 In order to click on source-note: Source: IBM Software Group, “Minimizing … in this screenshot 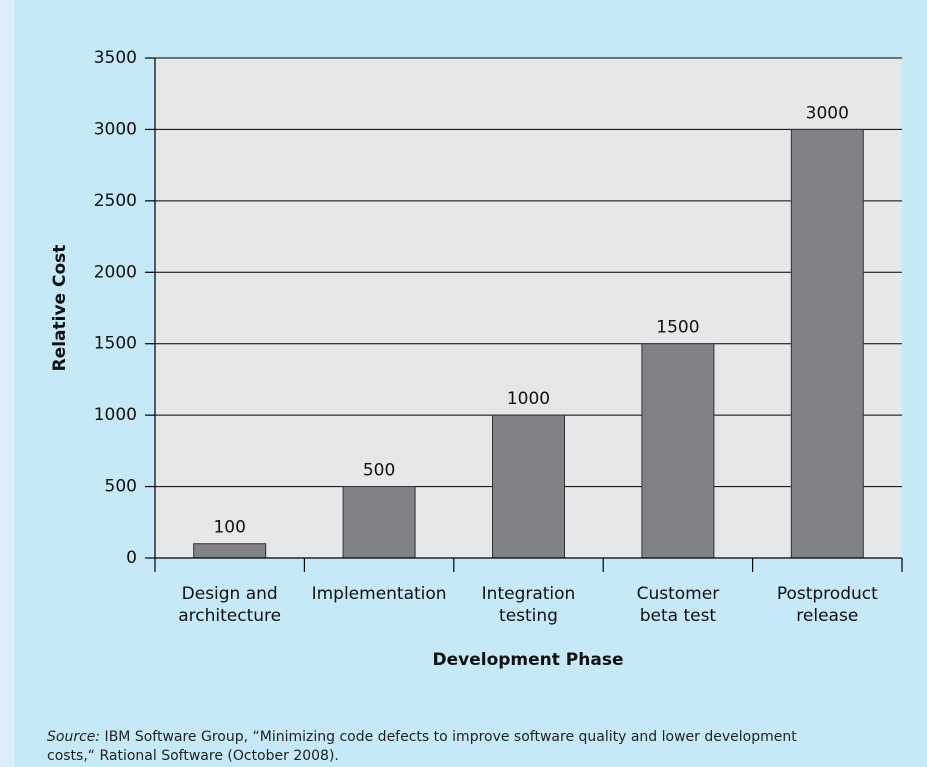, I will do `click(422, 737)`.